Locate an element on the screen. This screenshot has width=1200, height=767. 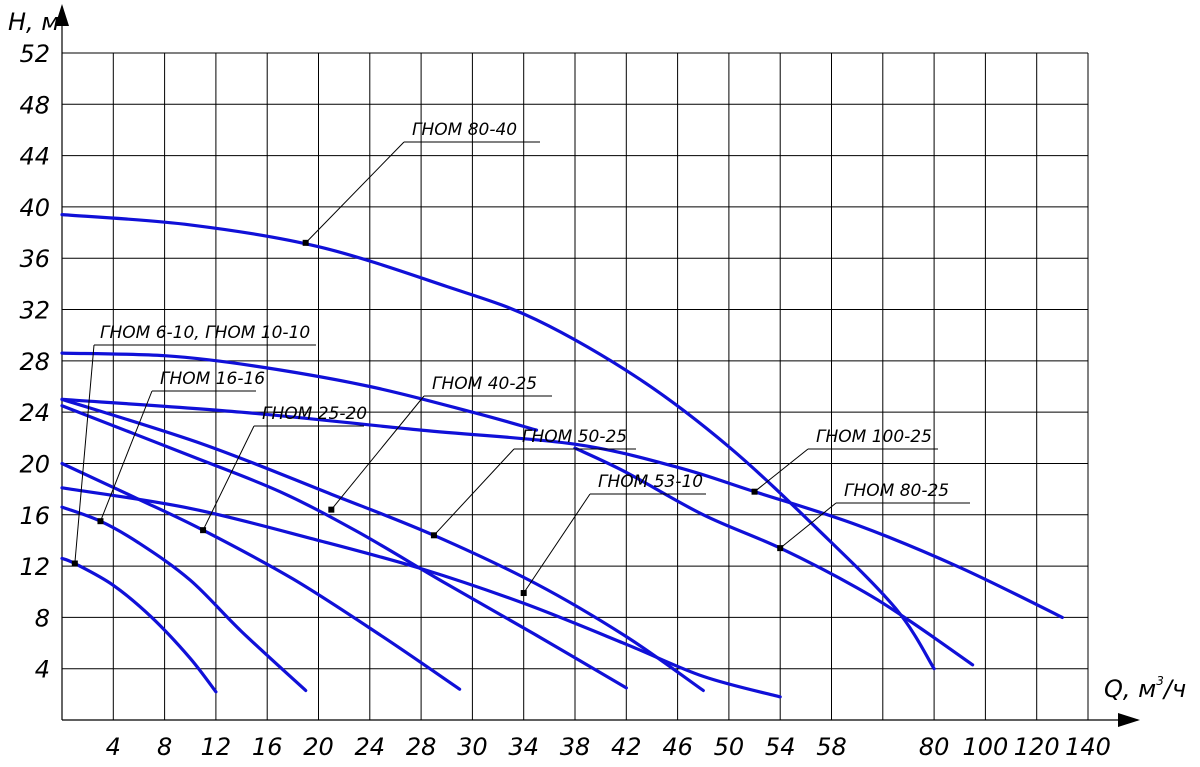
y-axis-arrow-icon is located at coordinates (62, 15).